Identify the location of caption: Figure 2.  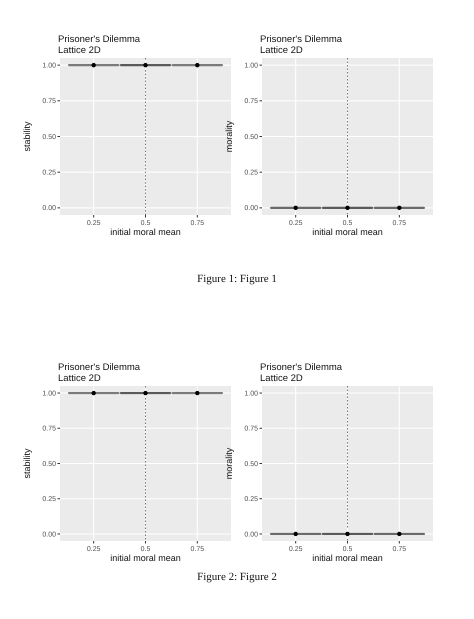
(237, 577).